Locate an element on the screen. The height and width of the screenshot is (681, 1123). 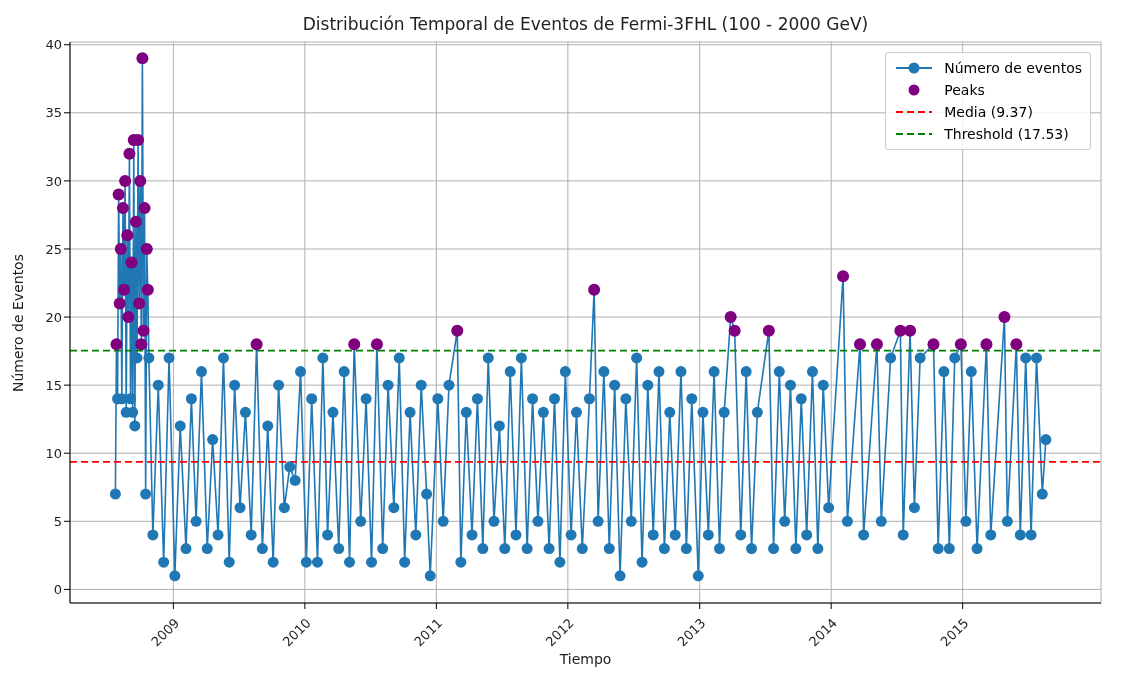
y-tick-label: 15 is located at coordinates (53, 385).